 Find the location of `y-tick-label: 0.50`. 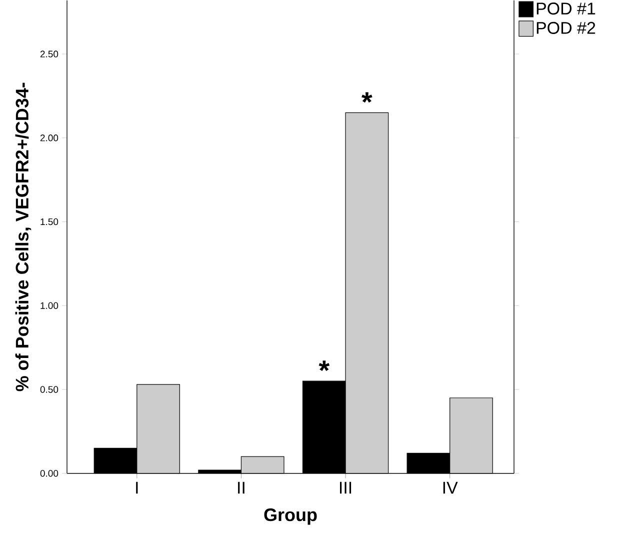

y-tick-label: 0.50 is located at coordinates (49, 389).